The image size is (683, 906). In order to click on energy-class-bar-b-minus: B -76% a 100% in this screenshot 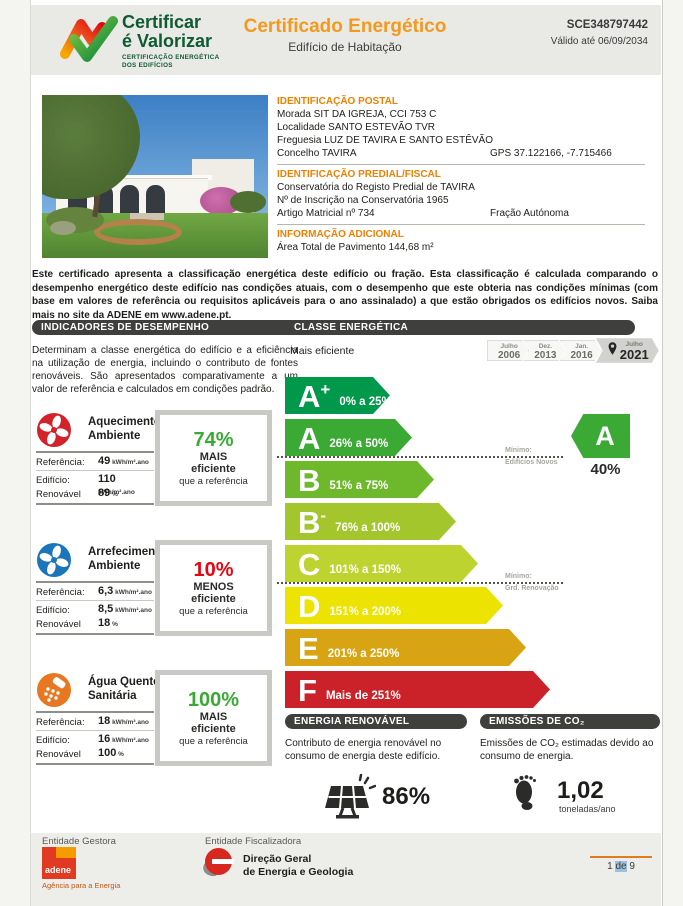, I will do `click(370, 521)`.